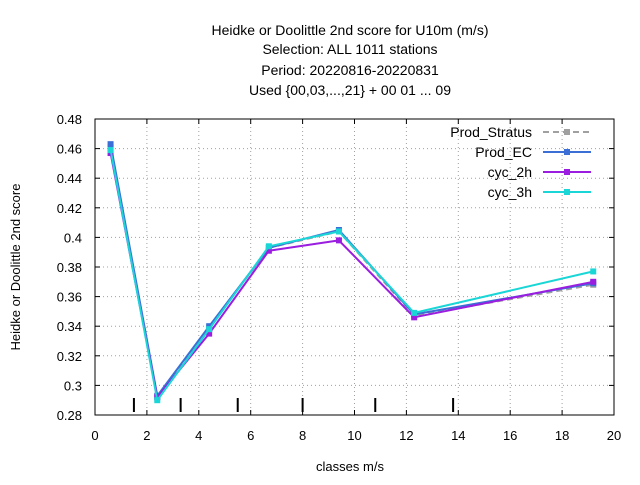  Describe the element at coordinates (69, 267) in the screenshot. I see `y-tick-label: 0.38` at that location.